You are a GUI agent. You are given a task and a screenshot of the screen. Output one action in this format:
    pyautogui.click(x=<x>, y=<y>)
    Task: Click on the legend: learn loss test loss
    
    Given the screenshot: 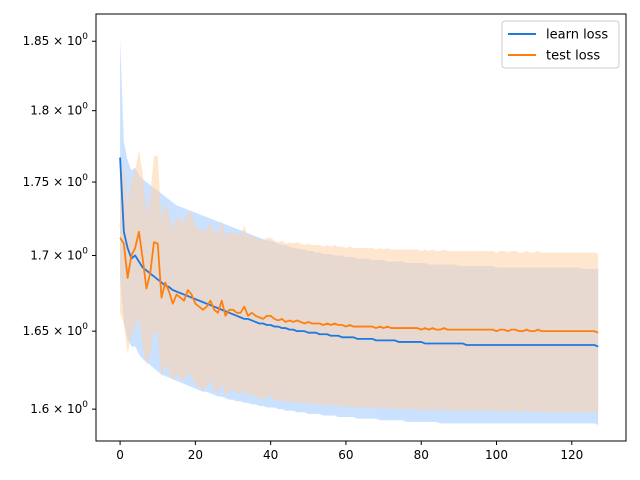 What is the action you would take?
    pyautogui.click(x=560, y=44)
    